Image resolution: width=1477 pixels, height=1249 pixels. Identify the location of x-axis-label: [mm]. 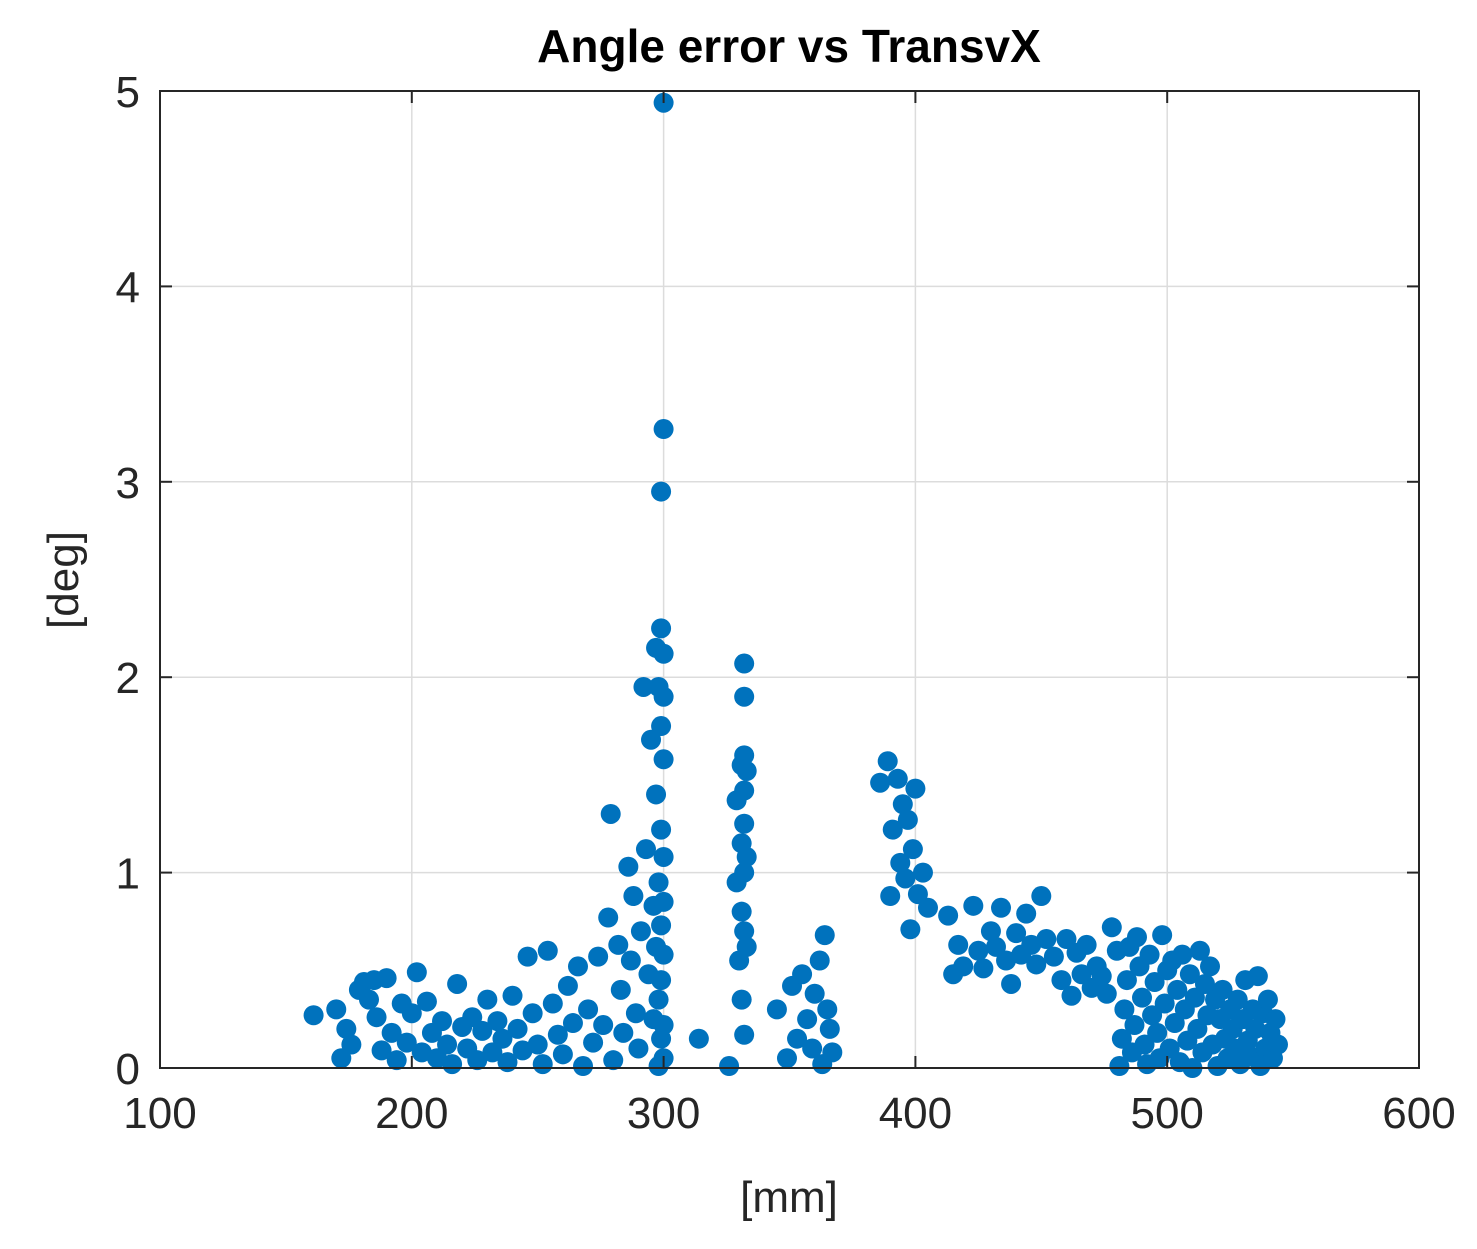
(789, 1197).